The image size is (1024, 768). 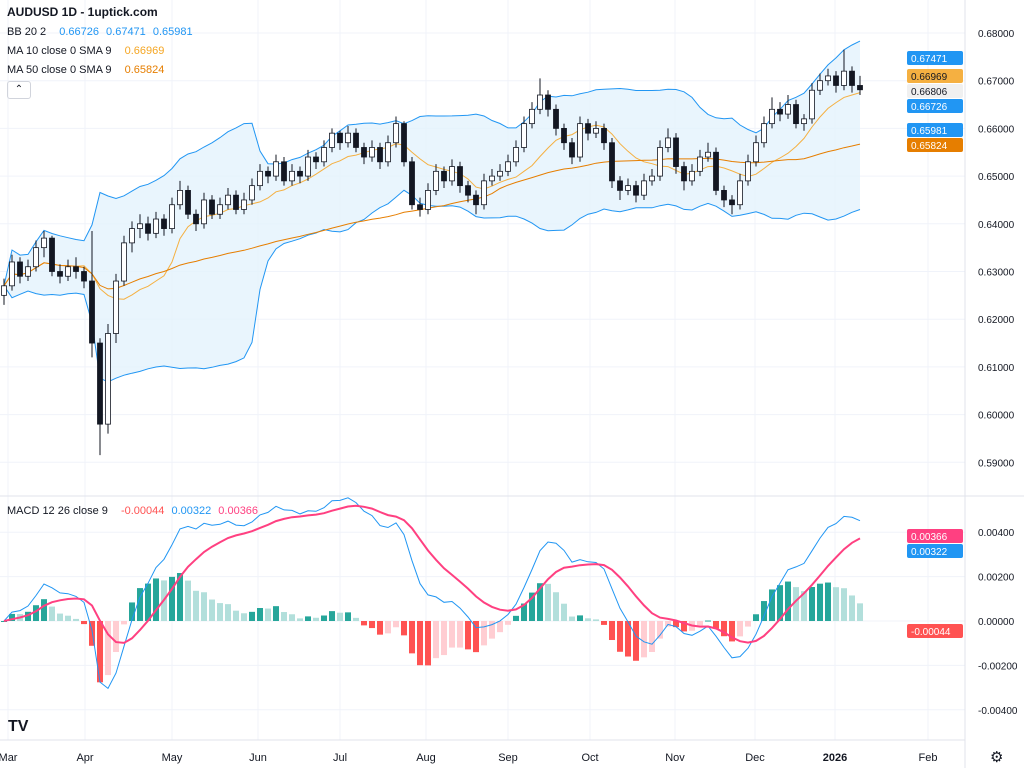 What do you see at coordinates (998, 711) in the screenshot?
I see `macd-tick-label: -0.00400` at bounding box center [998, 711].